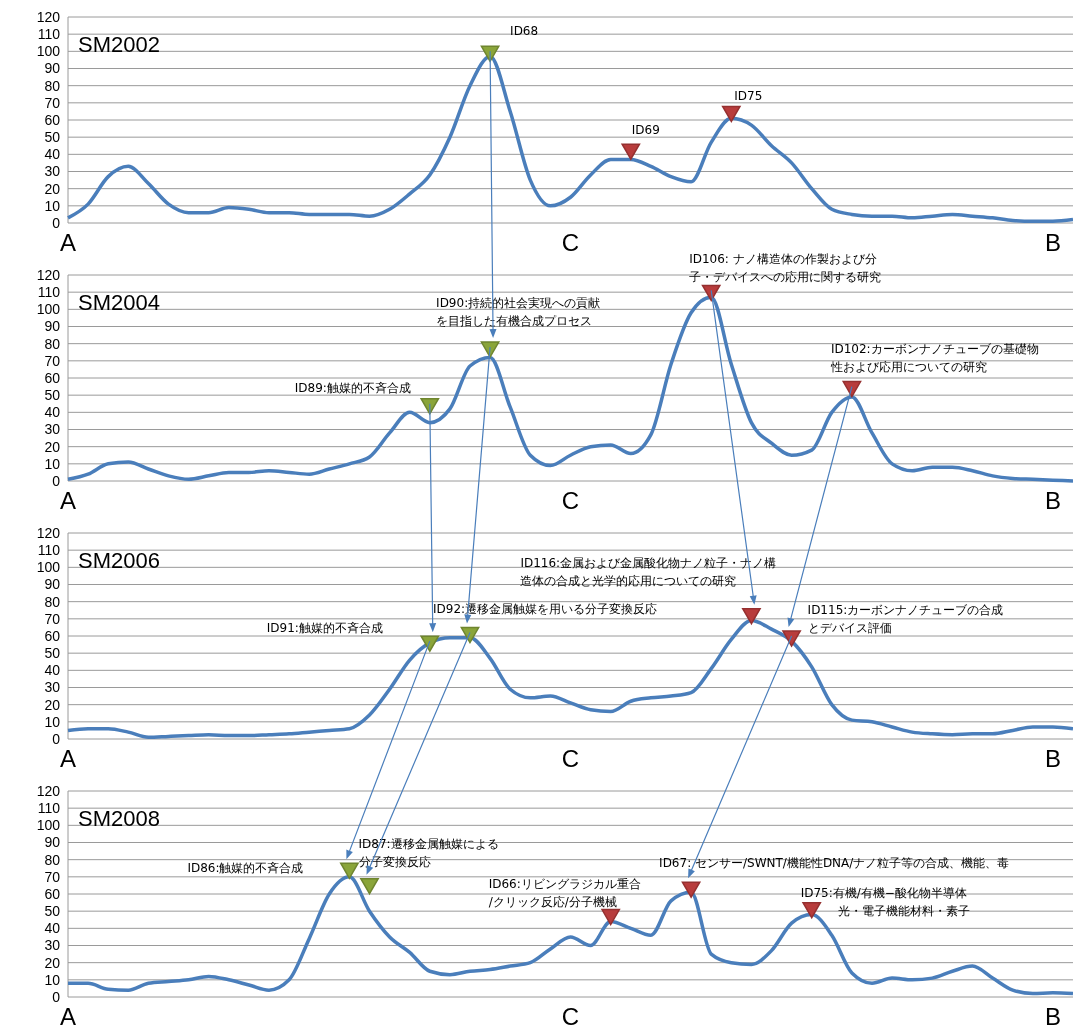  What do you see at coordinates (119, 44) in the screenshot?
I see `text: SM2002` at bounding box center [119, 44].